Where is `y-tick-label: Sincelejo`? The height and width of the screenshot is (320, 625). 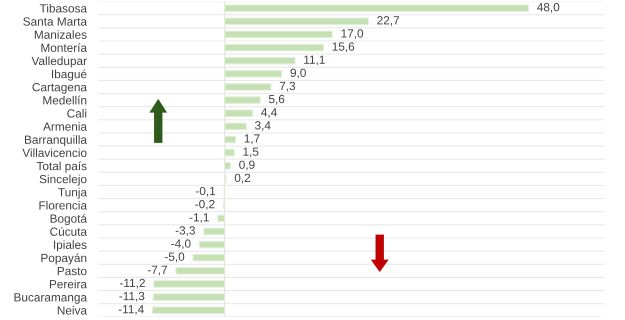 y-tick-label: Sincelejo is located at coordinates (63, 180).